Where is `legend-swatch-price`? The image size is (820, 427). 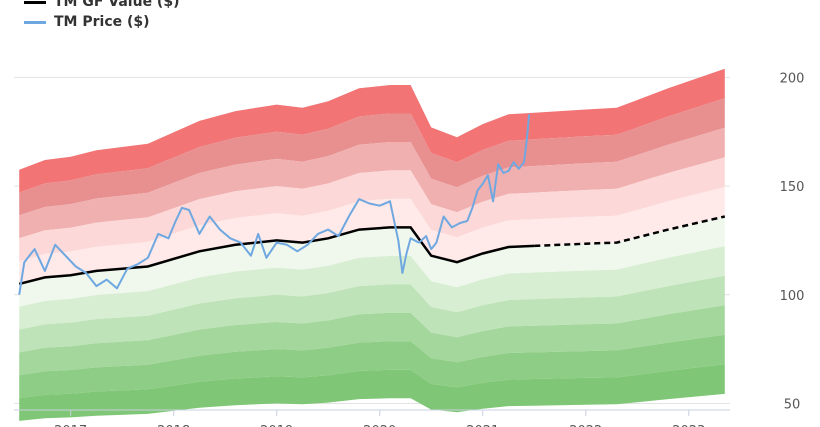
legend-swatch-price is located at coordinates (35, 22).